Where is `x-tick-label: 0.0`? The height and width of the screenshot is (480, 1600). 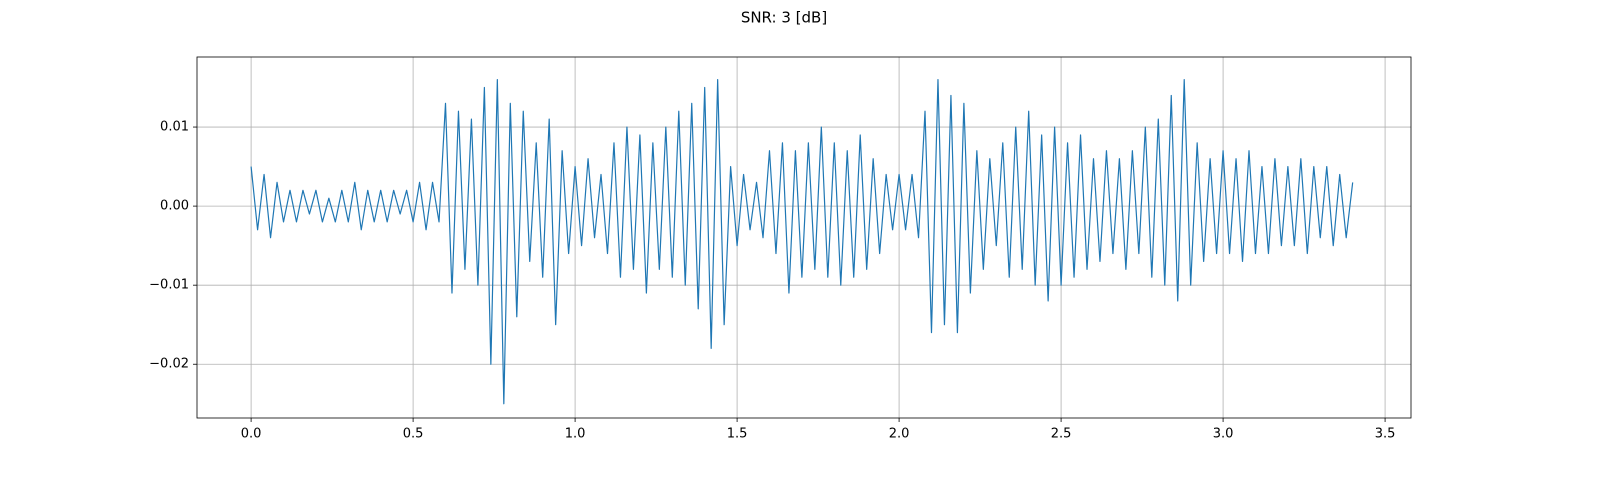
x-tick-label: 0.0 is located at coordinates (251, 434).